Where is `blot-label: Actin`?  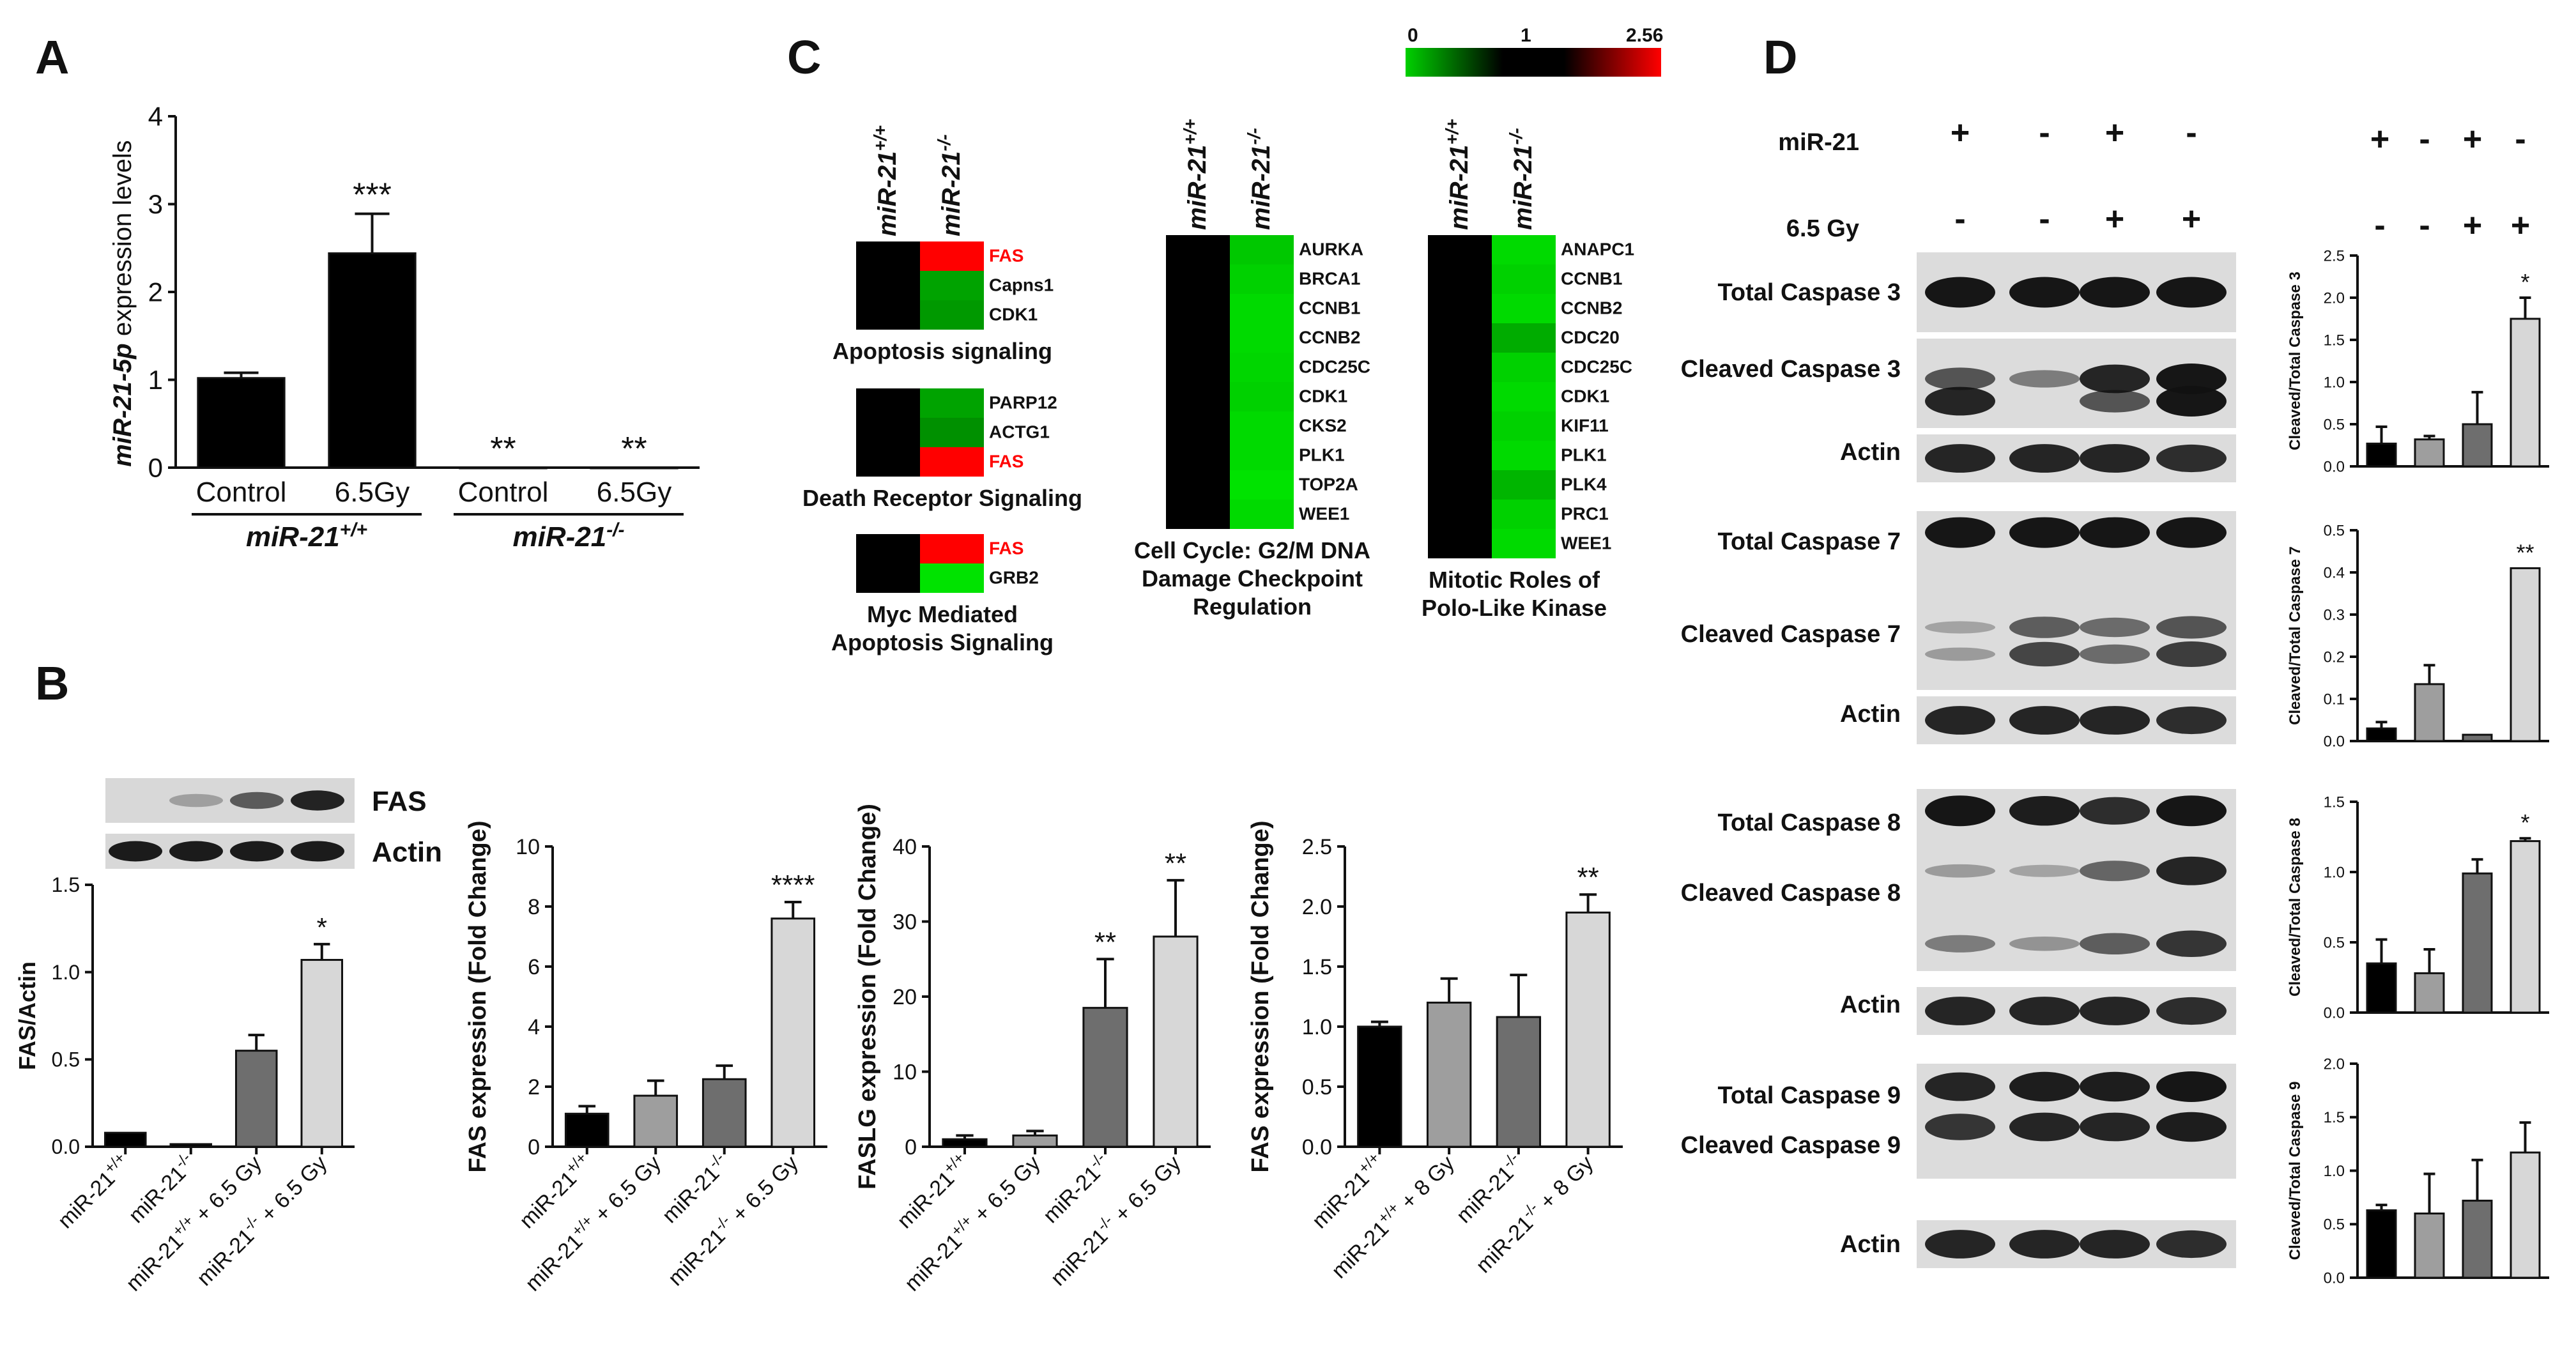
blot-label: Actin is located at coordinates (1870, 714).